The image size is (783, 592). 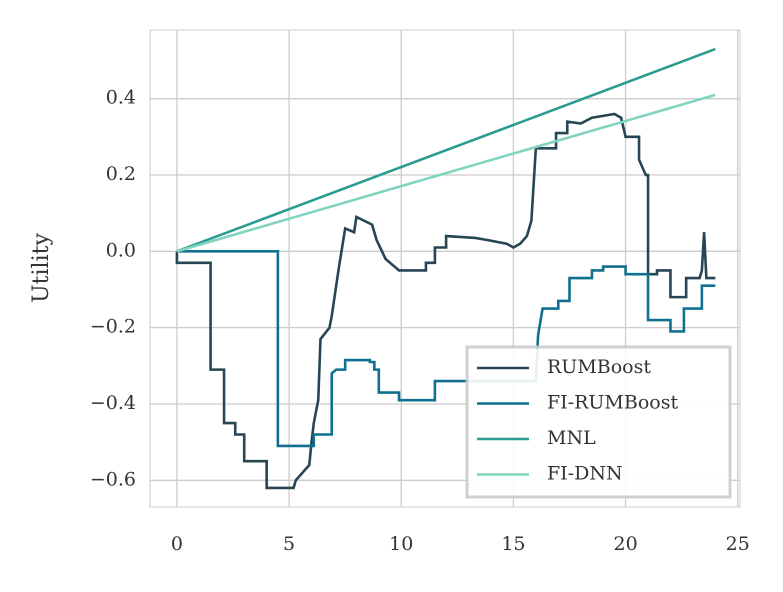 I want to click on x-tick-label: 5, so click(x=289, y=544).